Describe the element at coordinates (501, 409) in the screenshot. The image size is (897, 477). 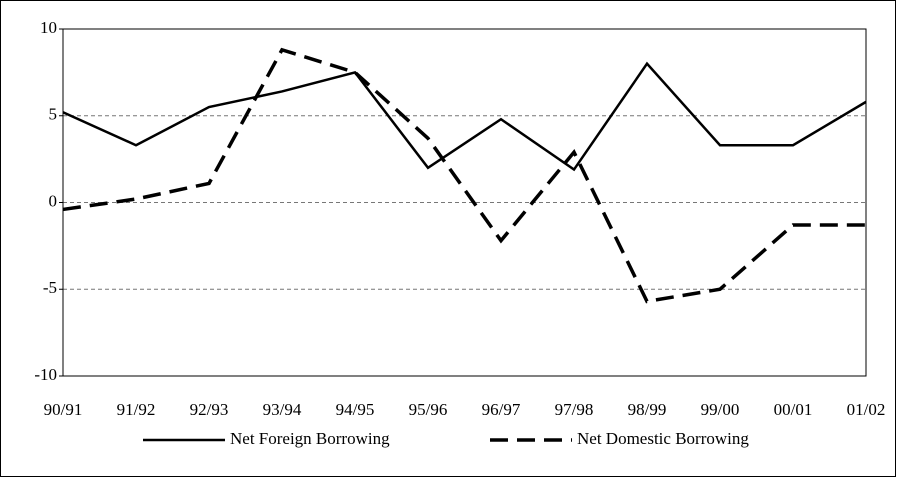
I see `x-tick-label: 96/97` at that location.